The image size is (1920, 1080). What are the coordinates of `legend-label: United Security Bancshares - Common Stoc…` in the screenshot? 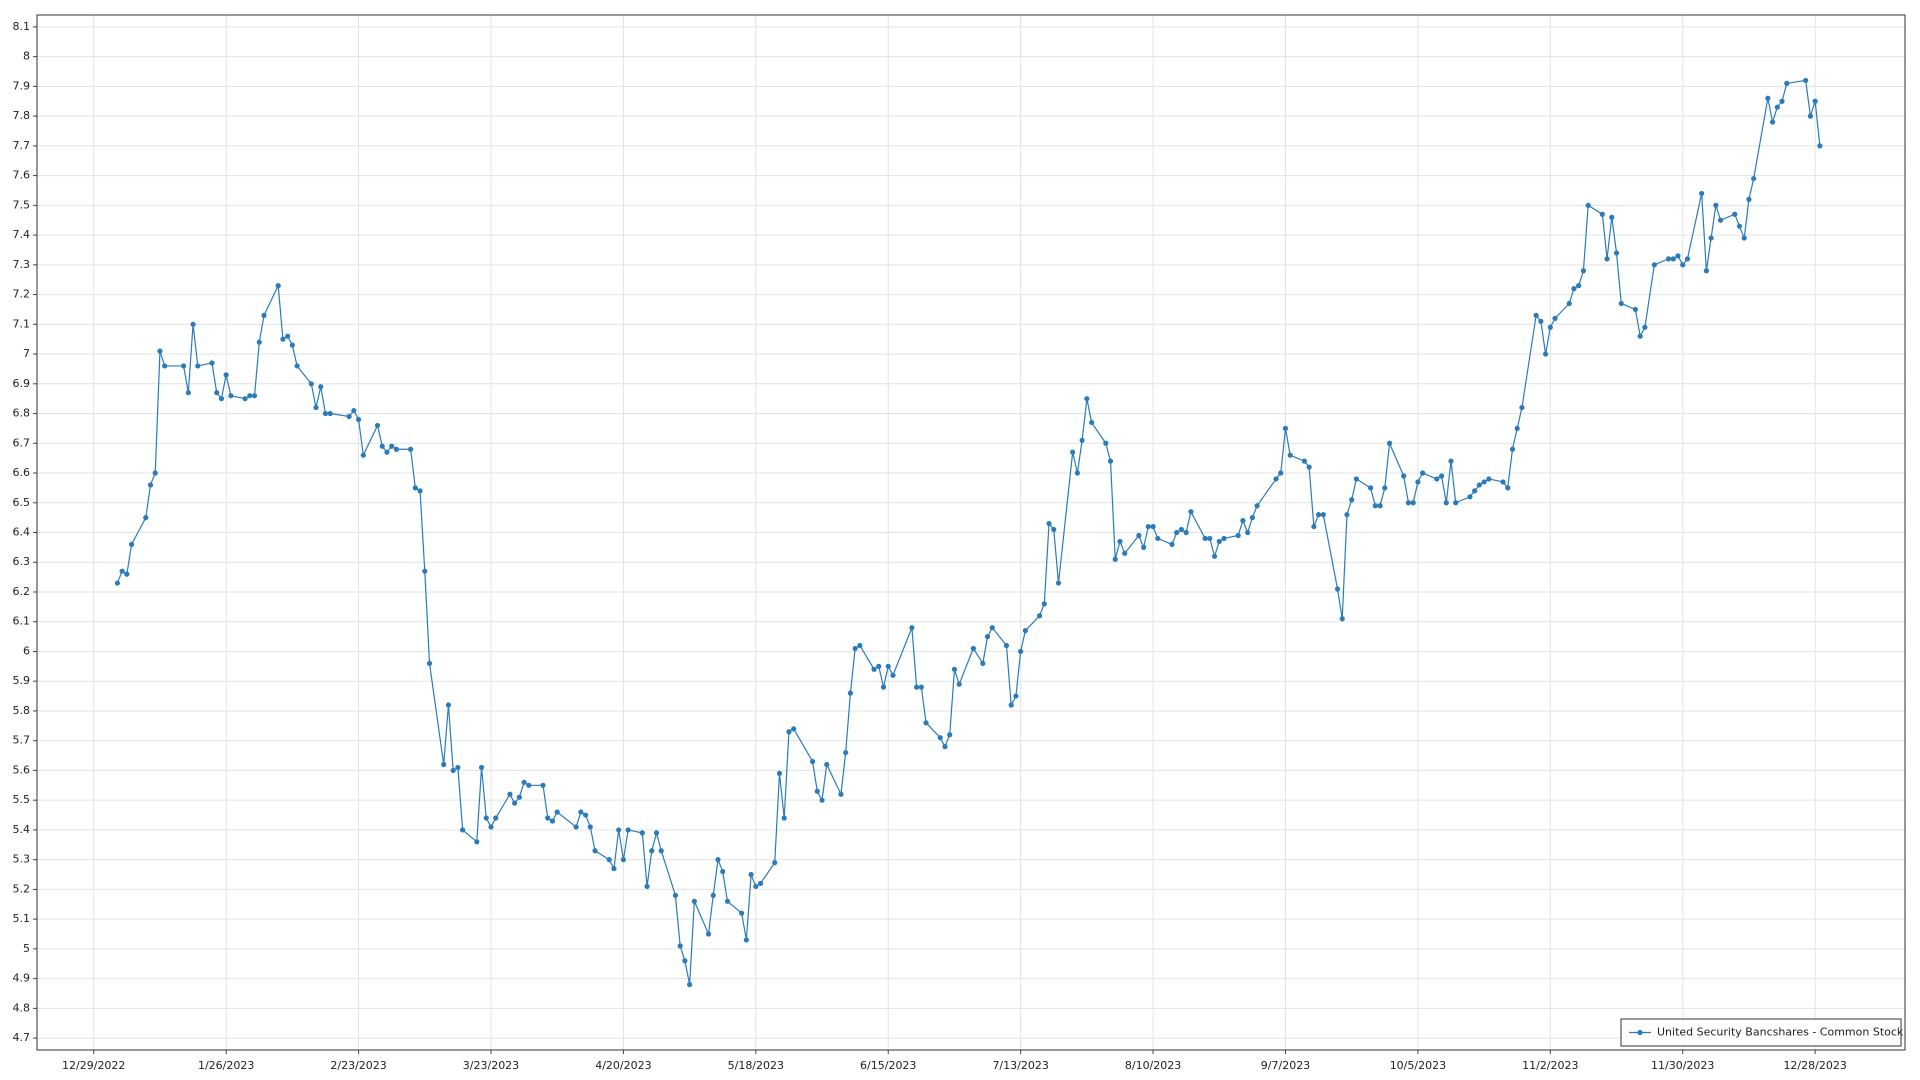 It's located at (1780, 1032).